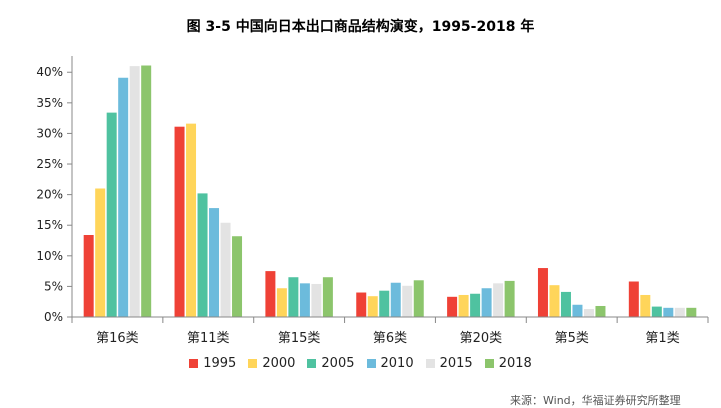  What do you see at coordinates (456, 363) in the screenshot?
I see `legend-label: 2015` at bounding box center [456, 363].